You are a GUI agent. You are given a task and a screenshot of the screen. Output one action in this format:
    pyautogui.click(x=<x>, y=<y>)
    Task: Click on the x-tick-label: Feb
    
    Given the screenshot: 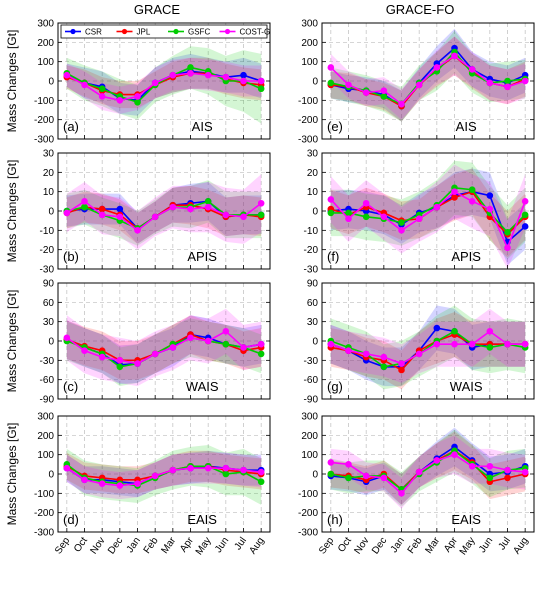 What is the action you would take?
    pyautogui.click(x=415, y=545)
    